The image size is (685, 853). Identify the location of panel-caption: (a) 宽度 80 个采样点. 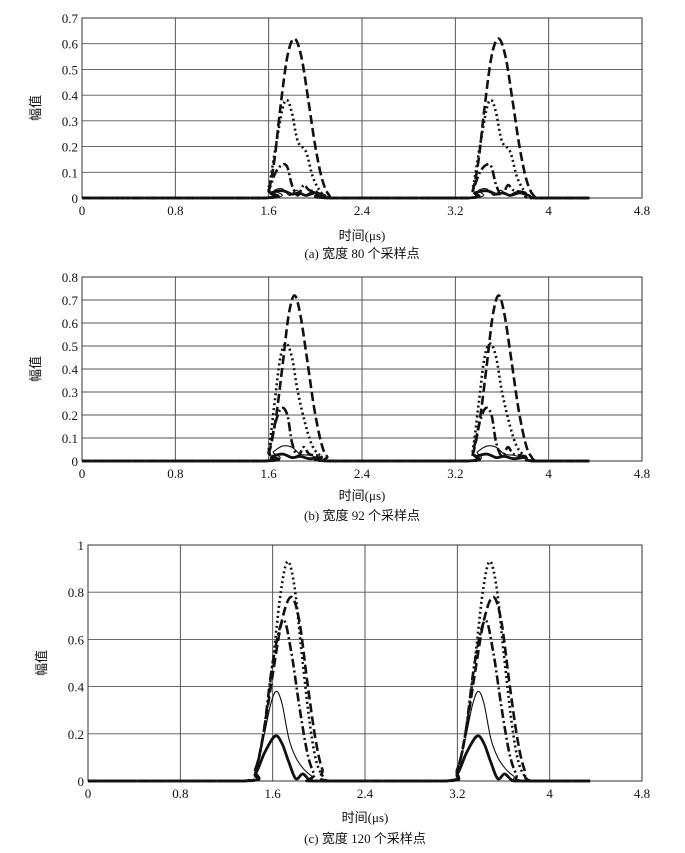
(361, 253).